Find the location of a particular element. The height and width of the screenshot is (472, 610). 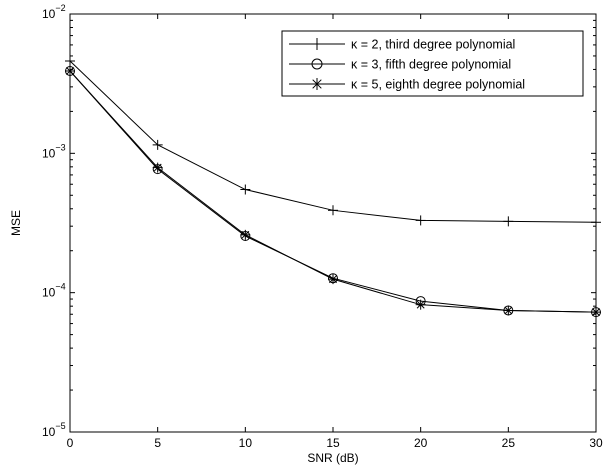

x-axis-label: SNR (dB) is located at coordinates (332, 458).